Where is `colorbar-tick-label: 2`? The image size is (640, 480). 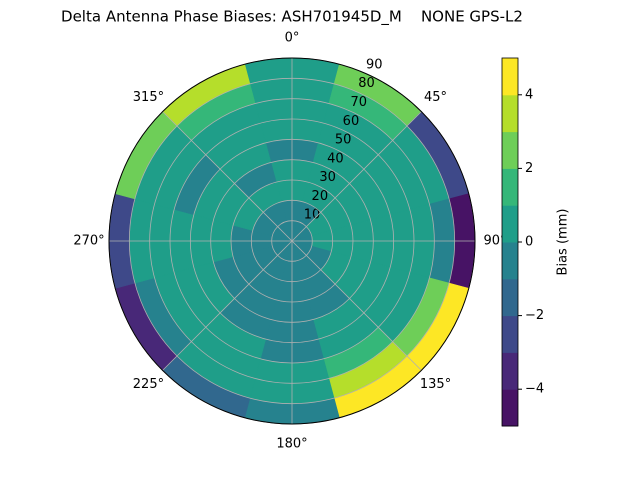 colorbar-tick-label: 2 is located at coordinates (529, 168).